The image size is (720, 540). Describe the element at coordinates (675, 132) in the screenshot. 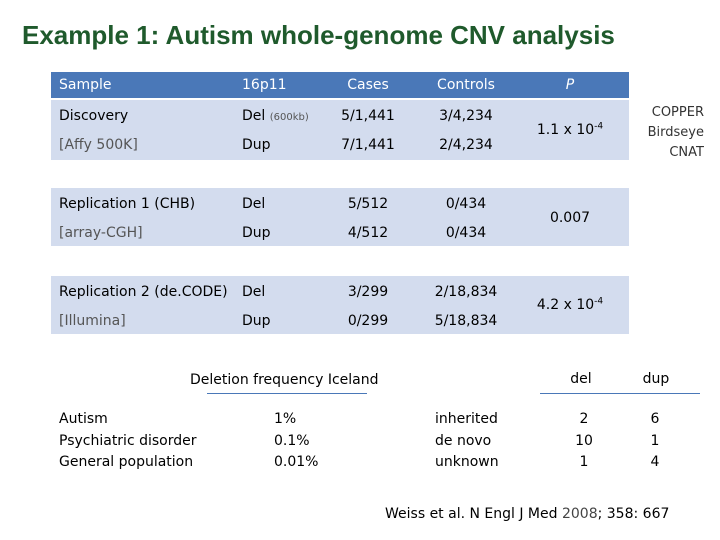

I see `method-note-line: Birdseye` at that location.